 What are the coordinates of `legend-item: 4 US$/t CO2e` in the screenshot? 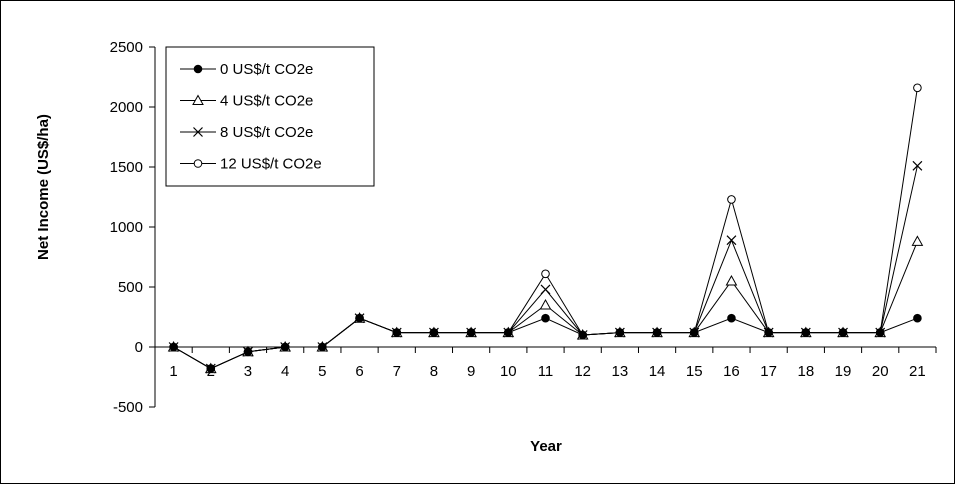 It's located at (246, 101).